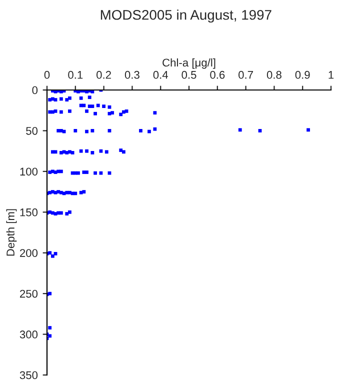  Describe the element at coordinates (47, 74) in the screenshot. I see `x-tick-label: 0` at that location.